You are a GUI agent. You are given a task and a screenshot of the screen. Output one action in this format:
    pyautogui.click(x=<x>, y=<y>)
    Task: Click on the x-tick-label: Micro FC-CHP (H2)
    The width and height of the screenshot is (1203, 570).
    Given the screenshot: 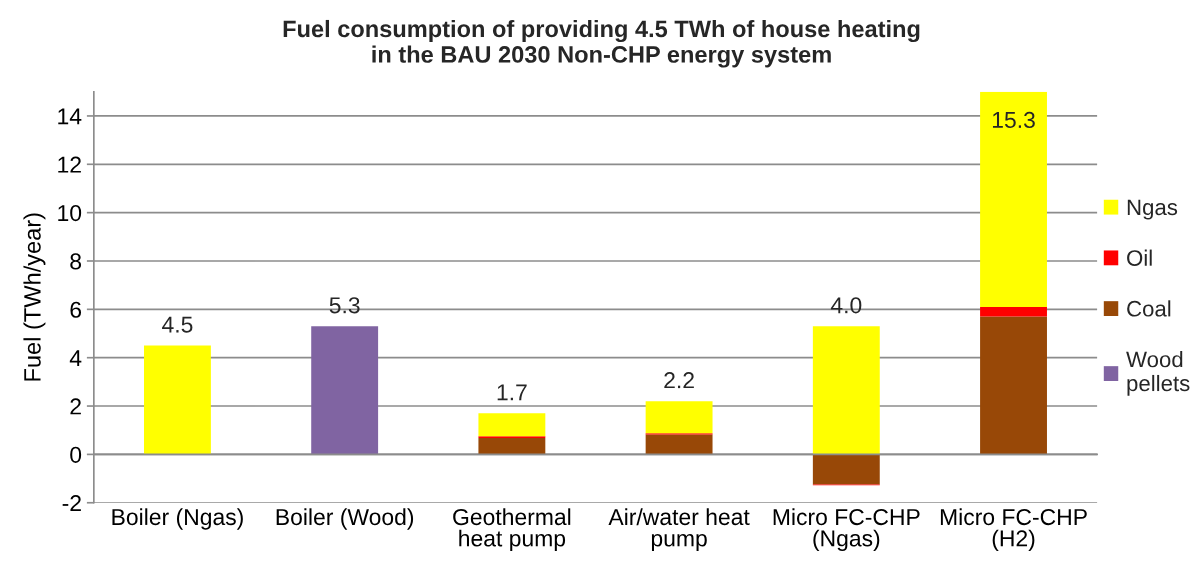 What is the action you would take?
    pyautogui.click(x=1013, y=530)
    